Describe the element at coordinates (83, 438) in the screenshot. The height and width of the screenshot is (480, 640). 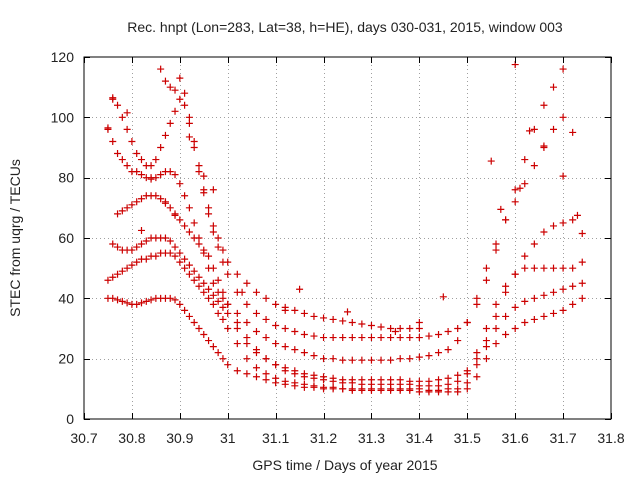
I see `x-tick-label: 30.7` at that location.